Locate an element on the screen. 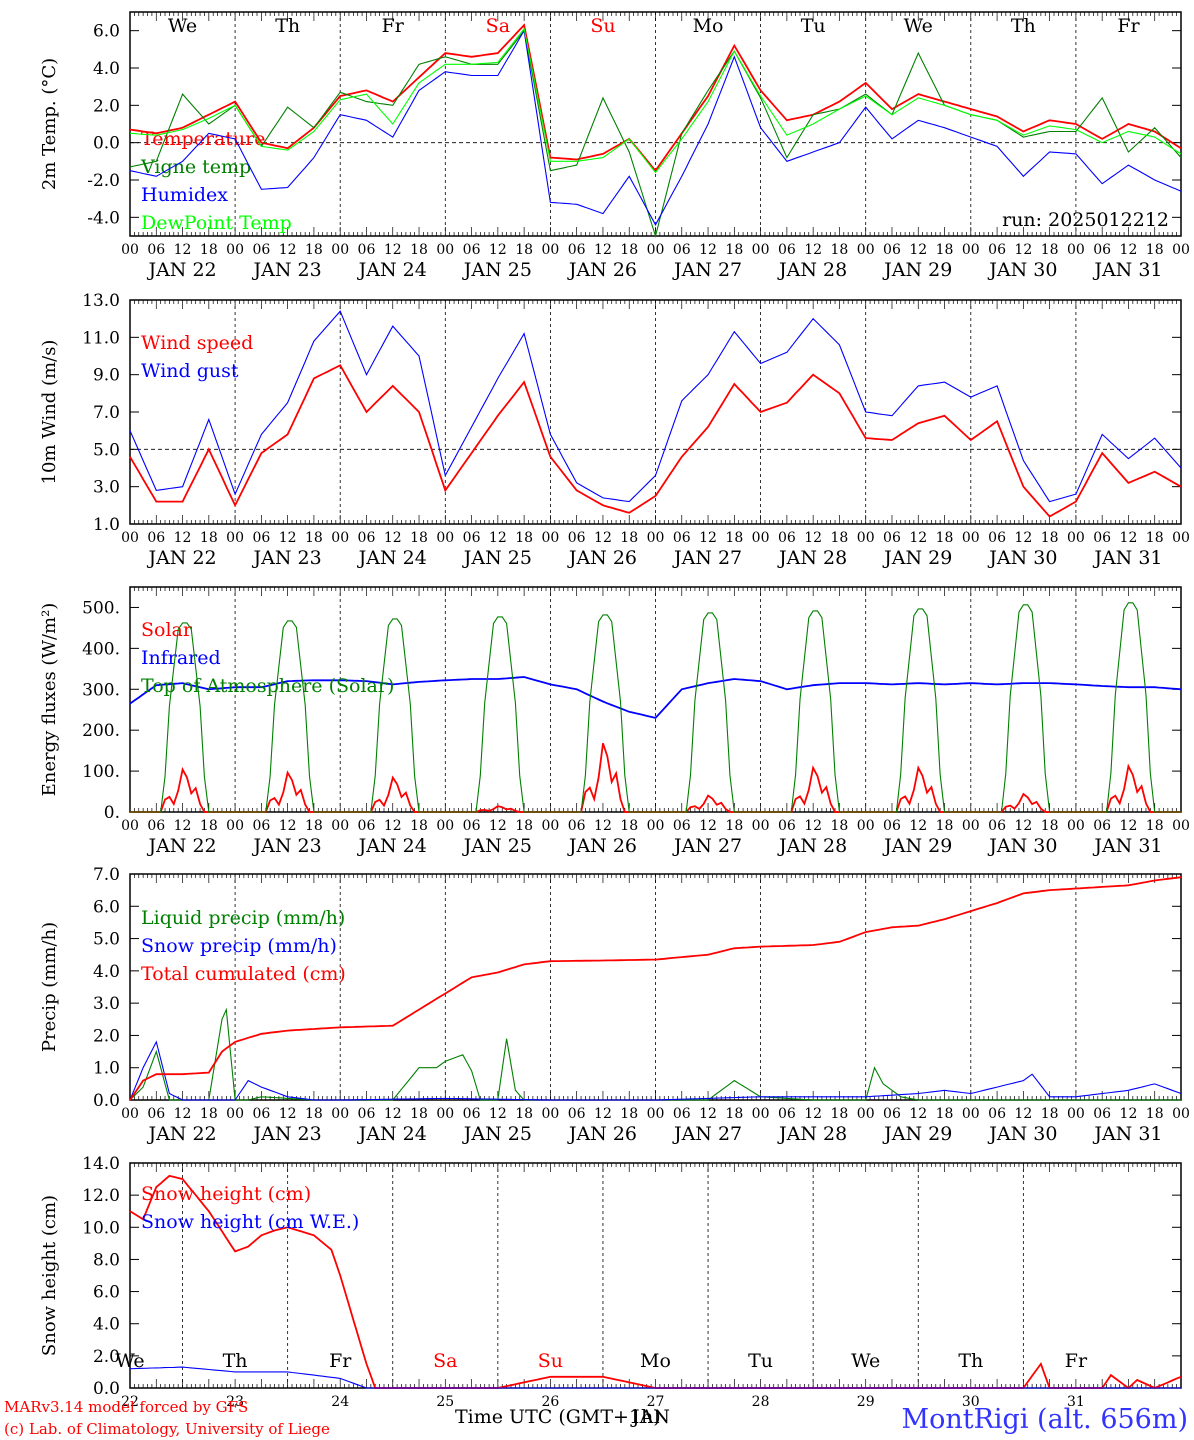  station-label: MontRigi (alt. 656m) is located at coordinates (1044, 1419).